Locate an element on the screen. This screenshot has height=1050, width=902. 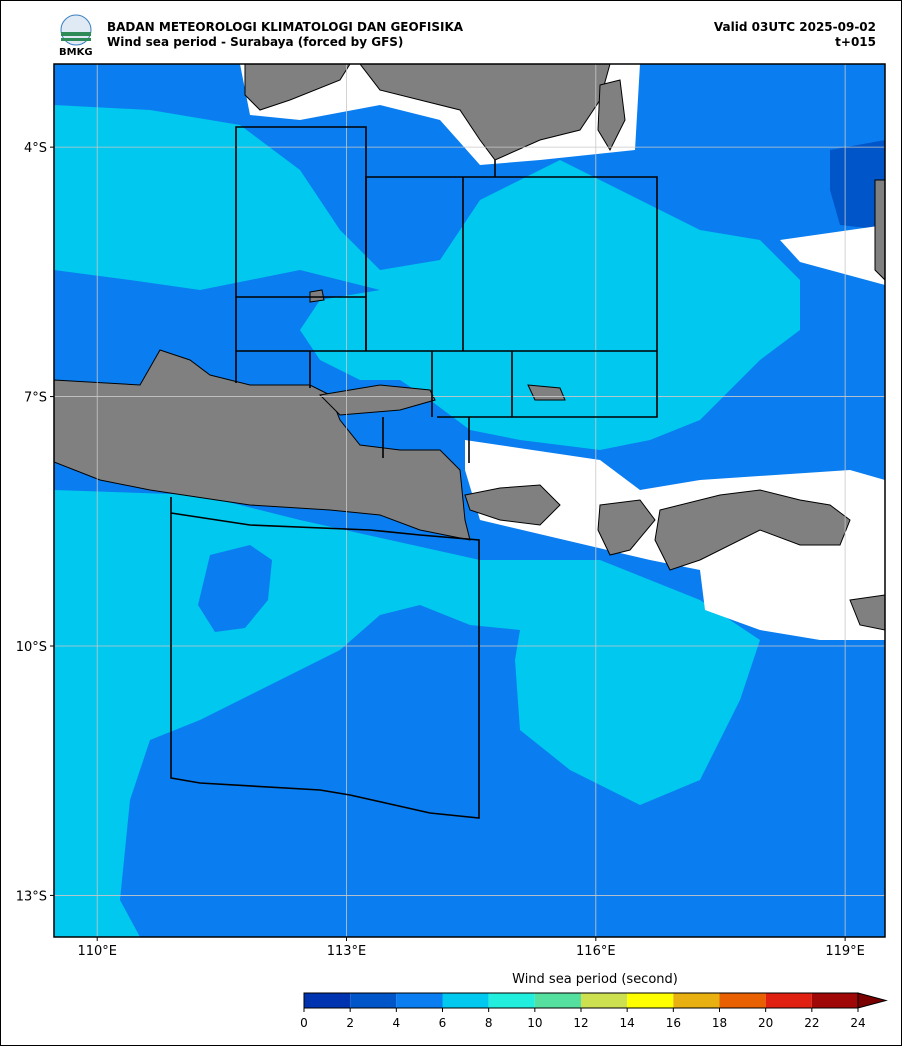
forecast-step: t+015 is located at coordinates (855, 42).